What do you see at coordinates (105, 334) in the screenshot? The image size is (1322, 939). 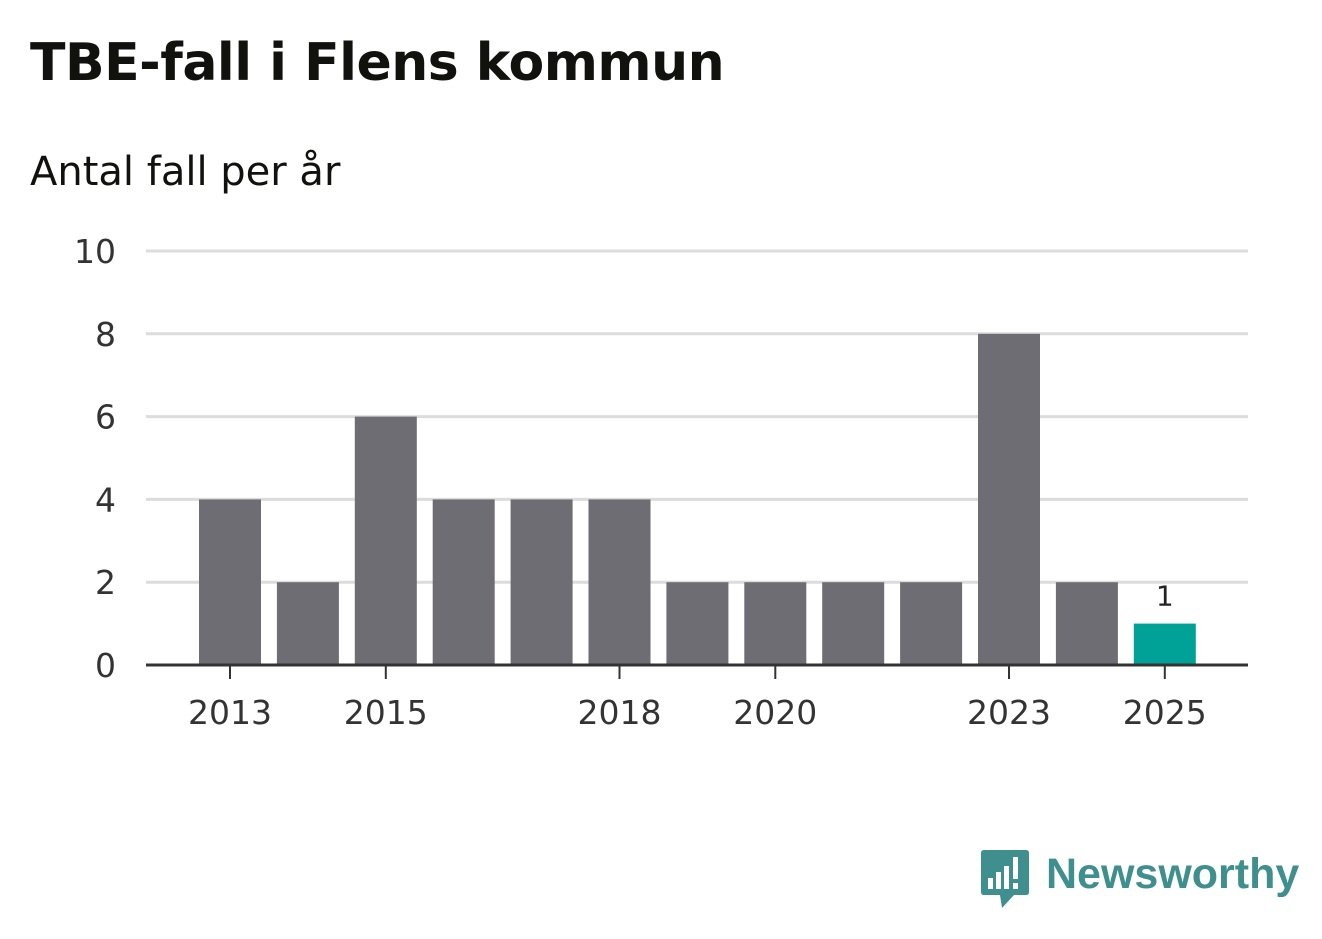 I see `y-tick-label-8: 8` at bounding box center [105, 334].